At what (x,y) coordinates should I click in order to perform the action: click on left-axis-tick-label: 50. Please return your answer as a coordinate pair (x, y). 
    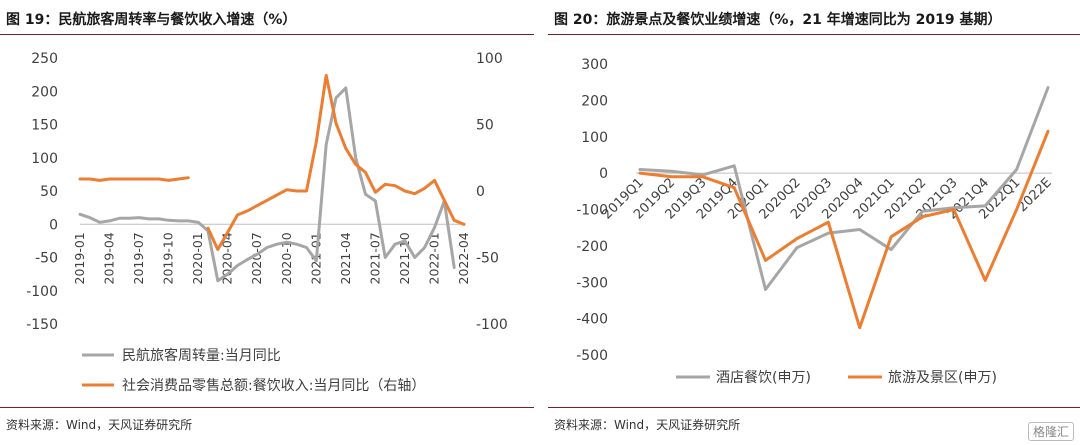
    Looking at the image, I should click on (49, 192).